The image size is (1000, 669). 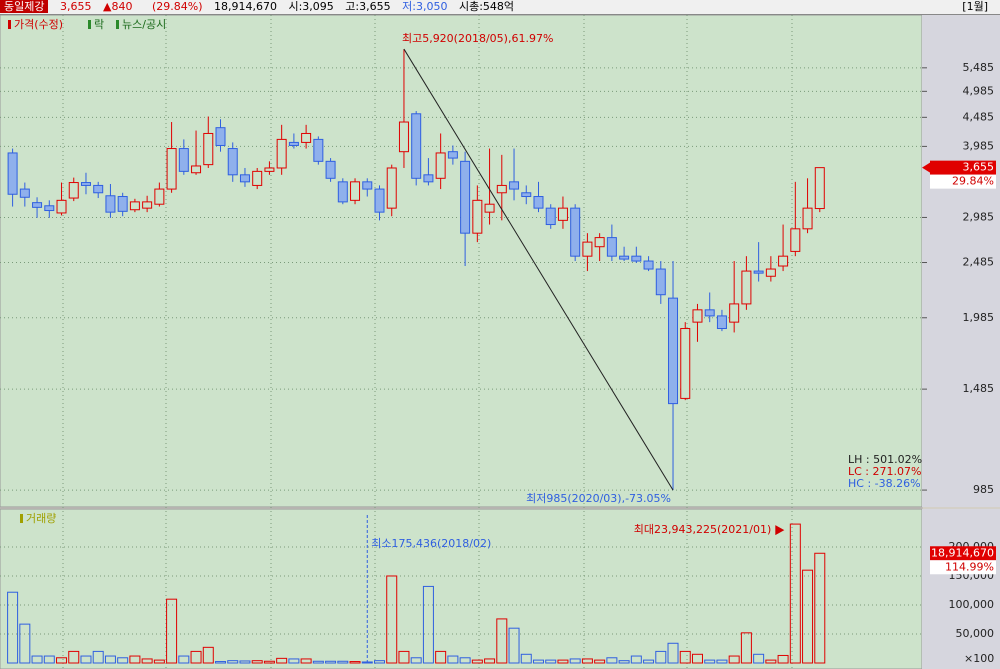 I want to click on change-rate: (29.84%), so click(x=177, y=6).